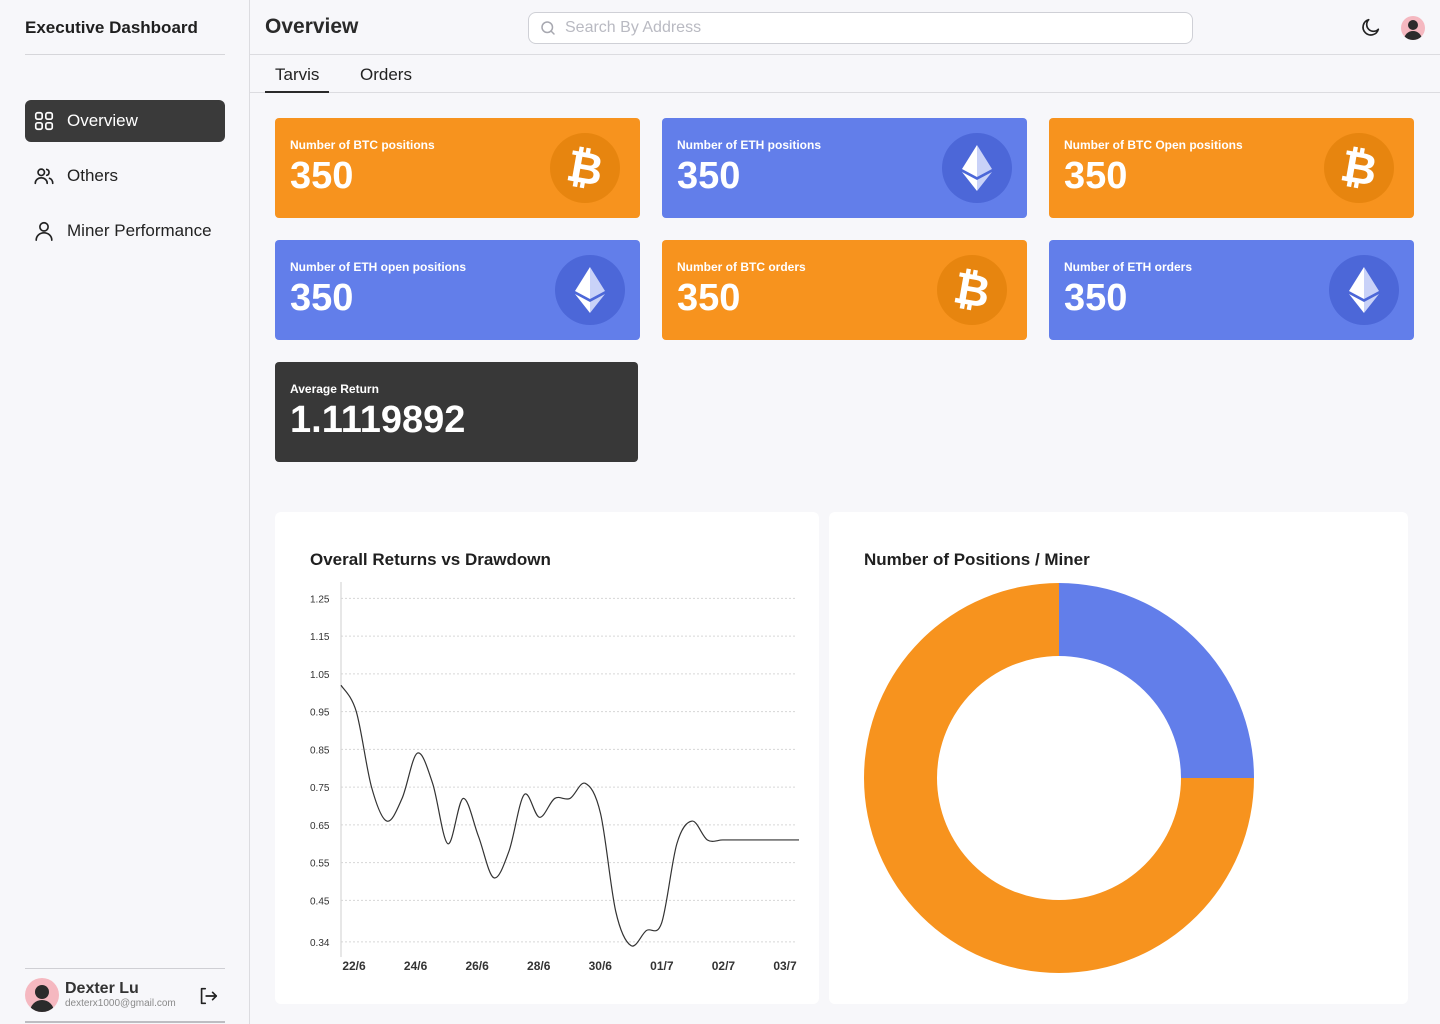  I want to click on y-tick-label: 1.05, so click(320, 675).